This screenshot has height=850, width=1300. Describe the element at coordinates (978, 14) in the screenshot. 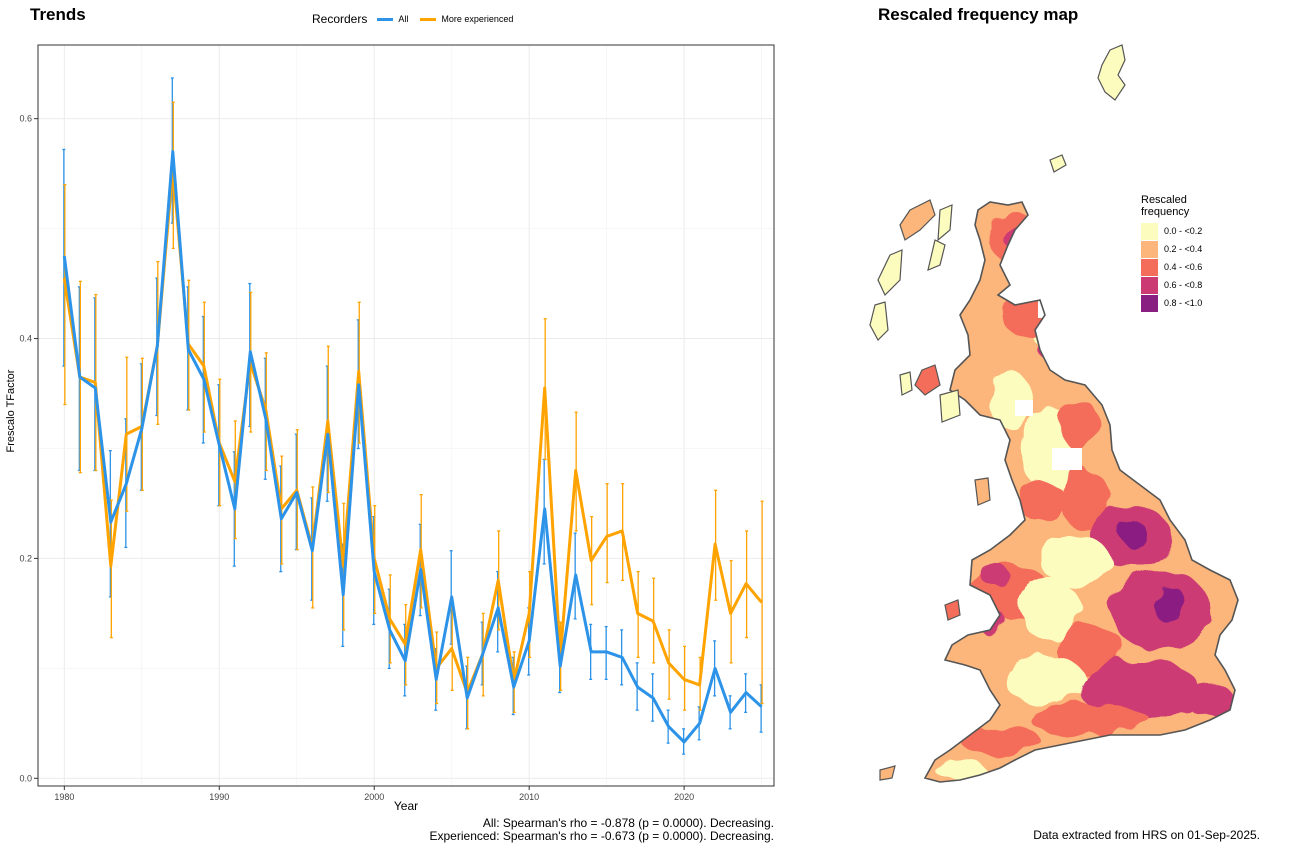

I see `map-title: Rescaled frequency map` at that location.